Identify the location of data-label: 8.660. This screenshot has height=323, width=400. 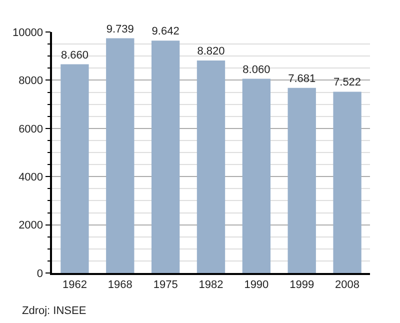
(74, 55).